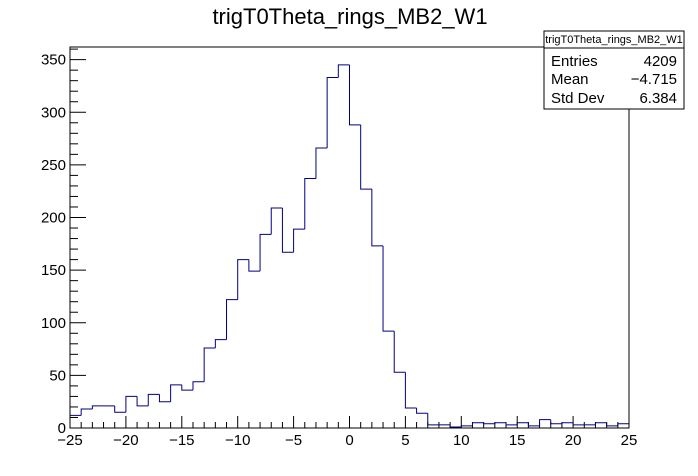 Image resolution: width=698 pixels, height=476 pixels. What do you see at coordinates (349, 440) in the screenshot?
I see `x-tick-label: 0` at bounding box center [349, 440].